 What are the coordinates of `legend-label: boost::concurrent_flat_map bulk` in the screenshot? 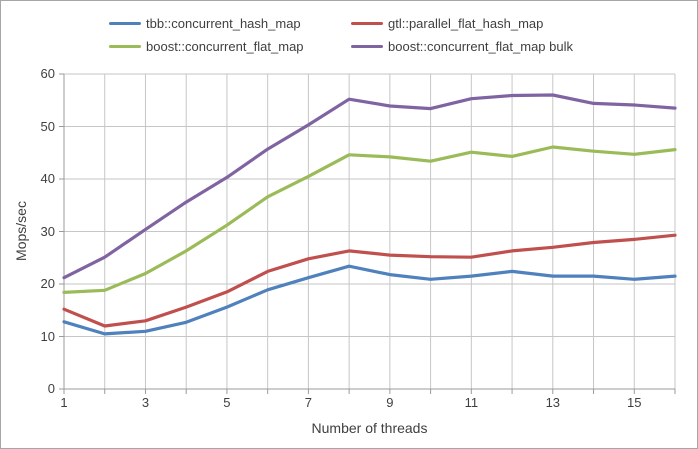 It's located at (480, 46).